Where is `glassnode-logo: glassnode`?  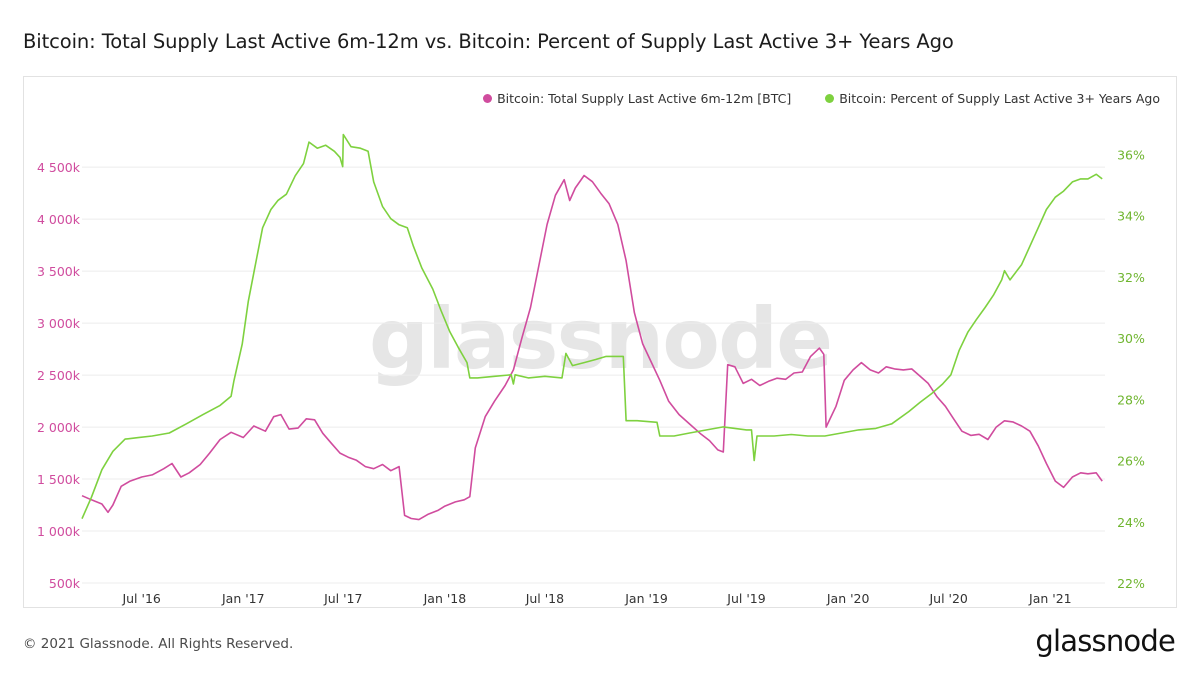
glassnode-logo: glassnode is located at coordinates (1105, 641).